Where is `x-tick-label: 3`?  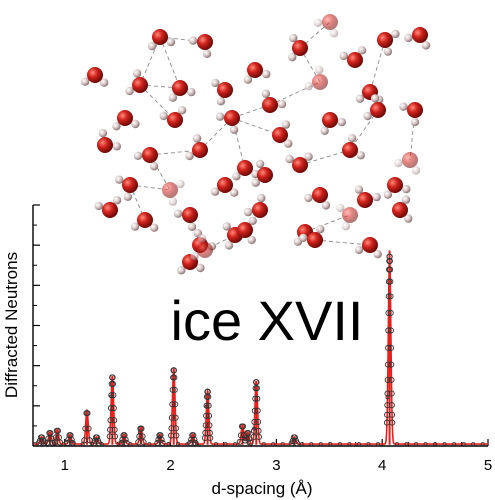 x-tick-label: 3 is located at coordinates (276, 465).